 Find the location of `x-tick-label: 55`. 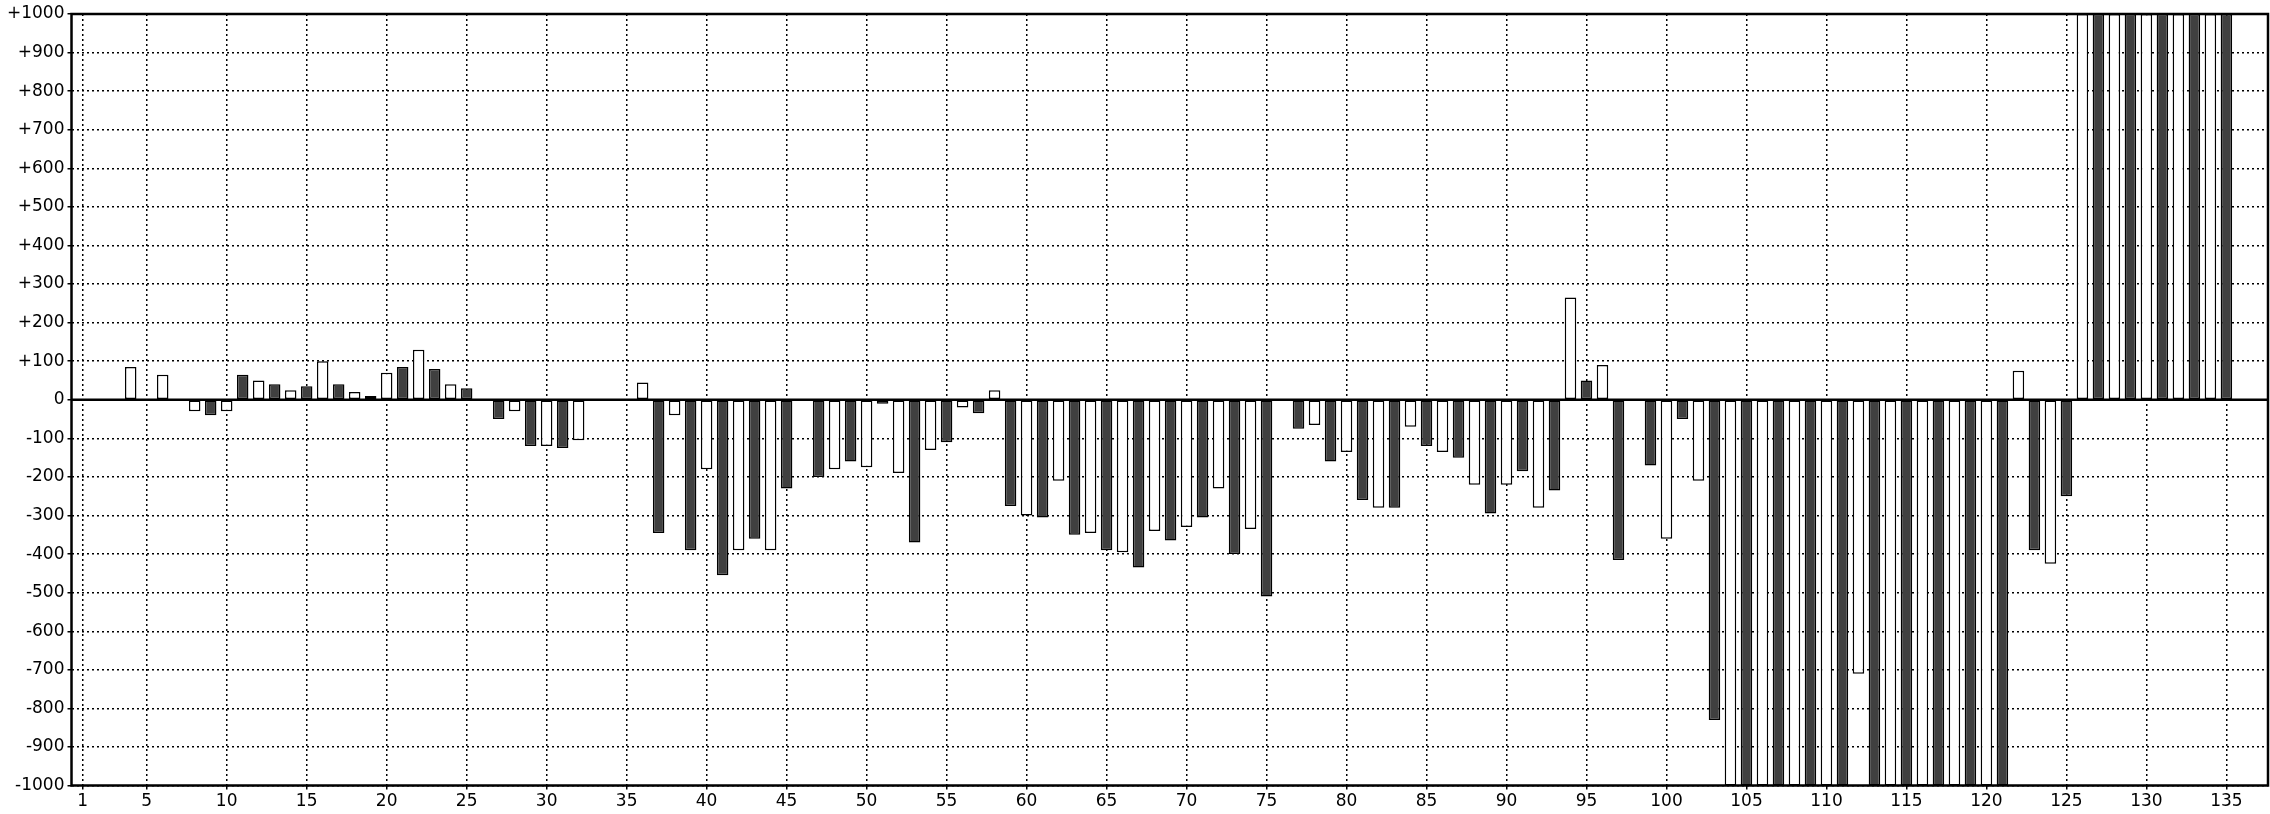

x-tick-label: 55 is located at coordinates (946, 800).